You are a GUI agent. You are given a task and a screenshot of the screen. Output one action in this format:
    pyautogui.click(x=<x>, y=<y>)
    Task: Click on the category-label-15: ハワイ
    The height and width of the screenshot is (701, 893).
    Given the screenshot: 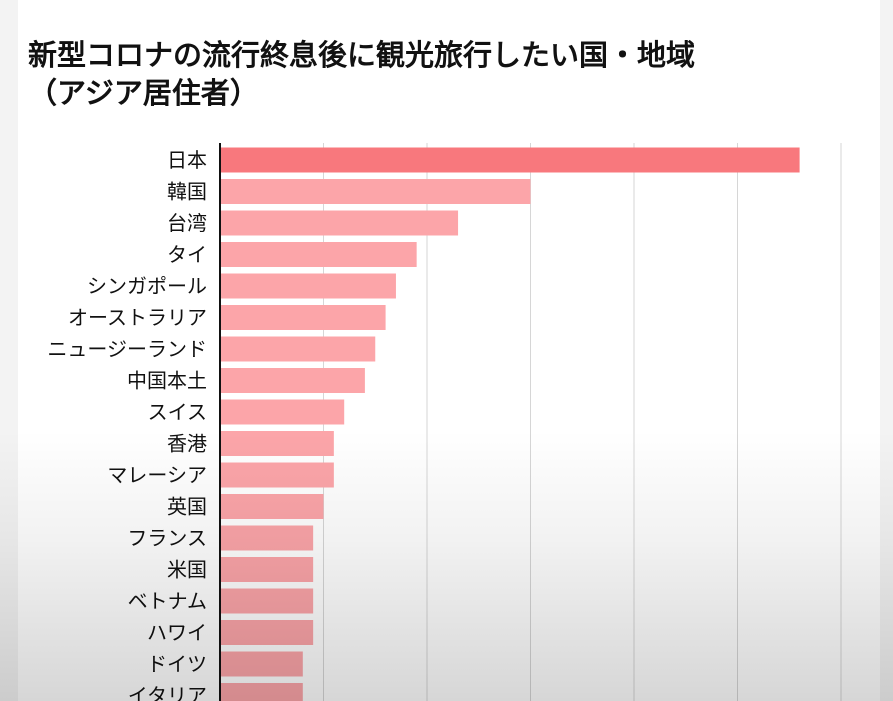 What is the action you would take?
    pyautogui.click(x=177, y=633)
    